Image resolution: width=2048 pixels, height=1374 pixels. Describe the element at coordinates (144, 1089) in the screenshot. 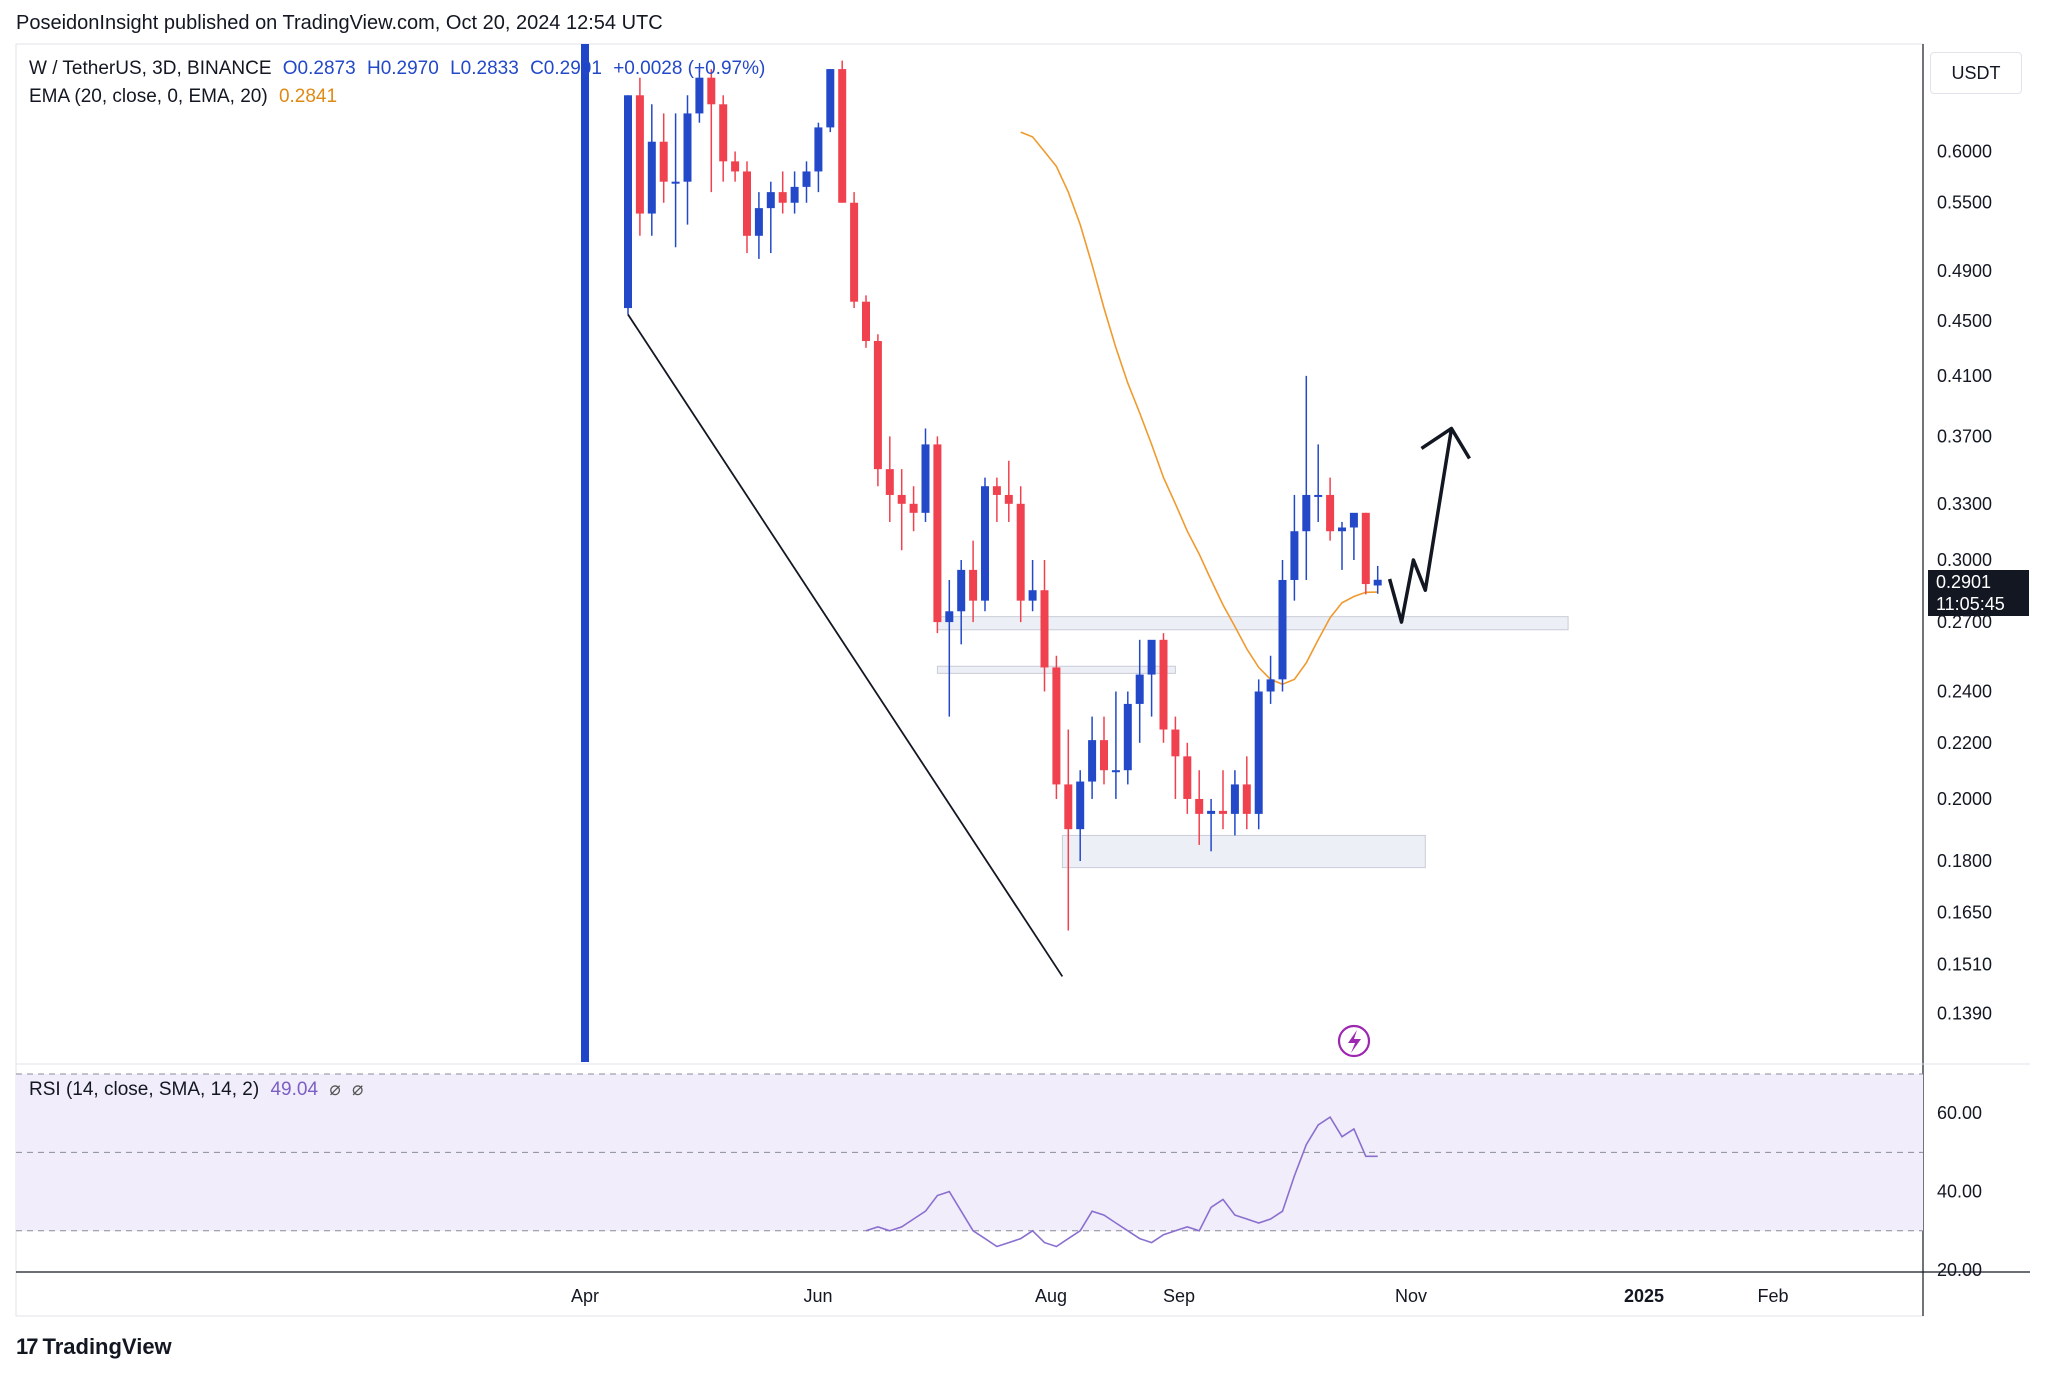

I see `rsi-label: RSI (14, close, SMA, 14, 2)` at that location.